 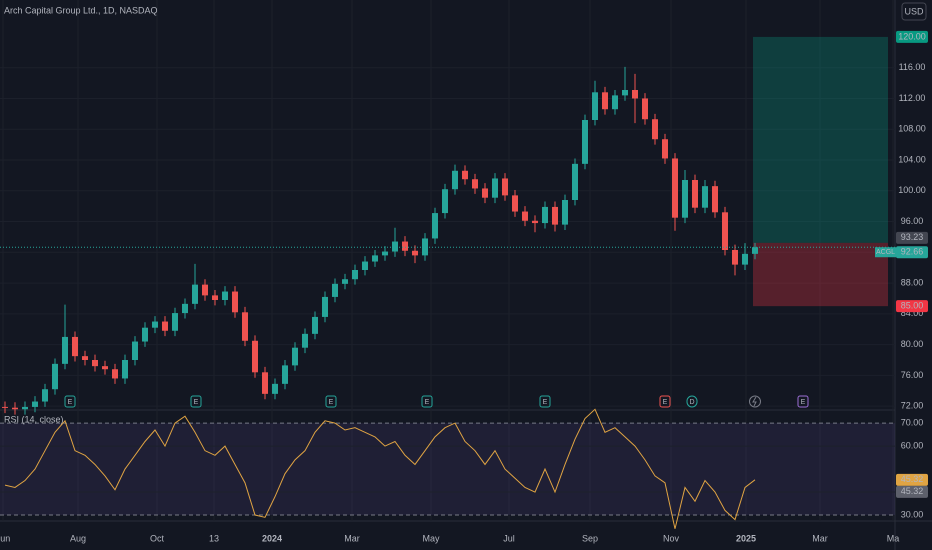 I want to click on y-tick-label: 96.00, so click(x=912, y=221).